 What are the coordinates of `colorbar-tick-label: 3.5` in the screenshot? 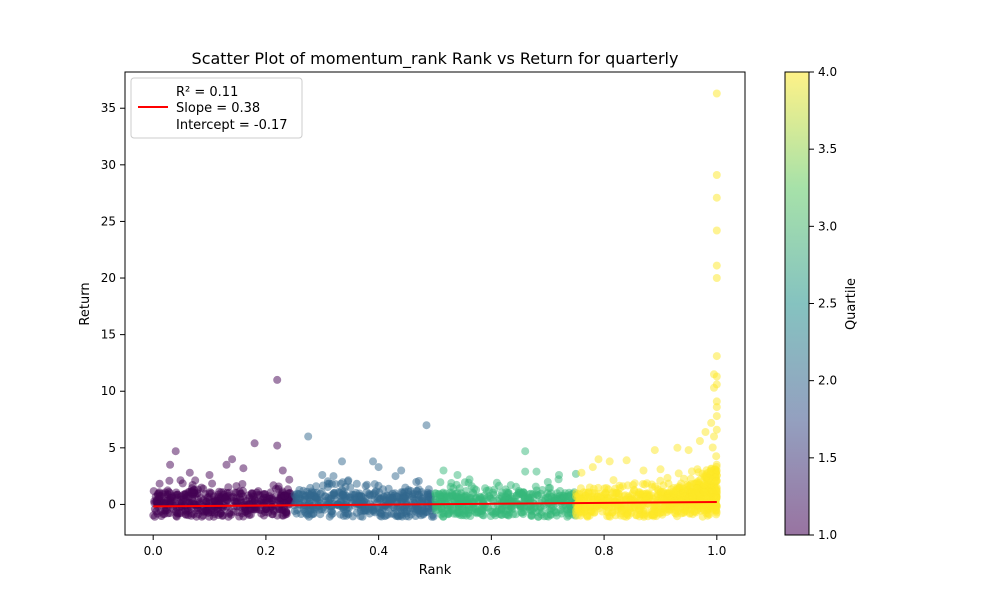 It's located at (827, 149).